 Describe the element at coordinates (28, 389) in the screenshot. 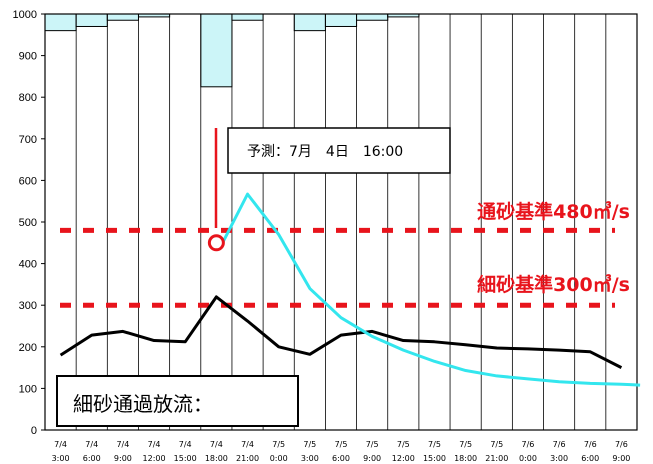

I see `y-tick-label: 100` at that location.